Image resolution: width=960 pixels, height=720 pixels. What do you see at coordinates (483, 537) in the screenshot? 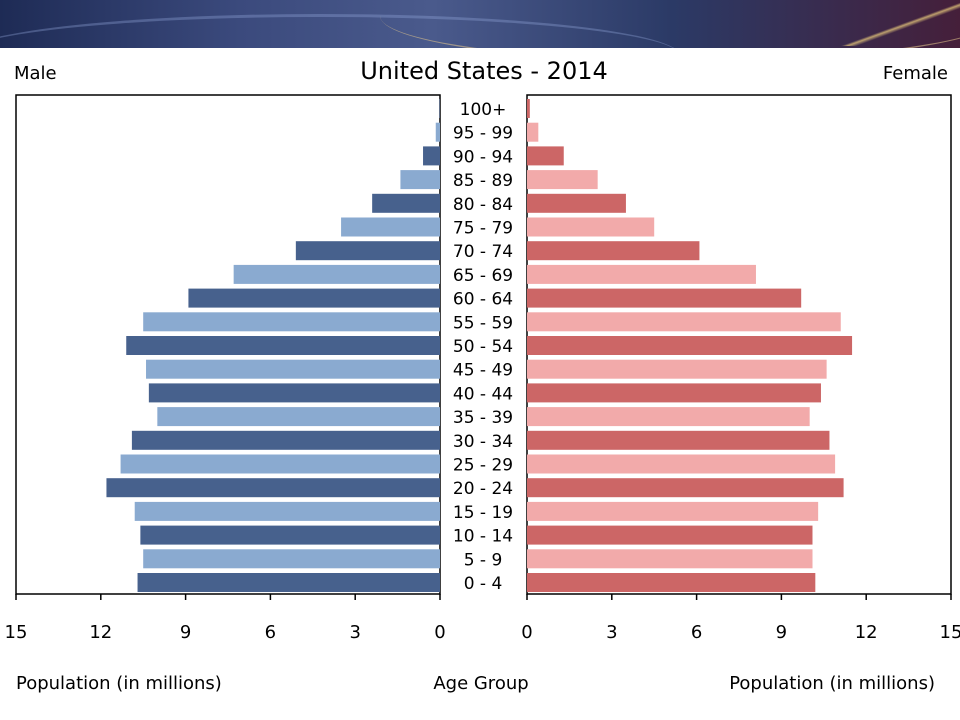
I see `age-group-label: 10 - 14` at bounding box center [483, 537].